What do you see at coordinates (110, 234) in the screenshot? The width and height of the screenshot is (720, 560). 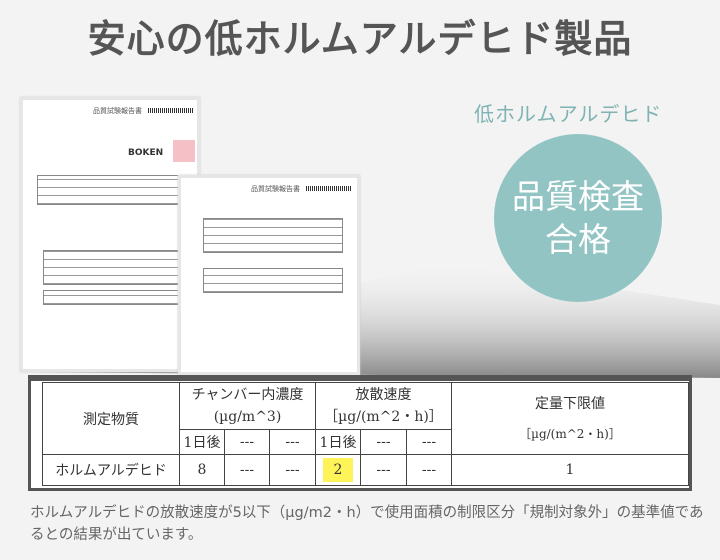 I see `test-report-page-1: 品質試験報告書 BOKEN` at bounding box center [110, 234].